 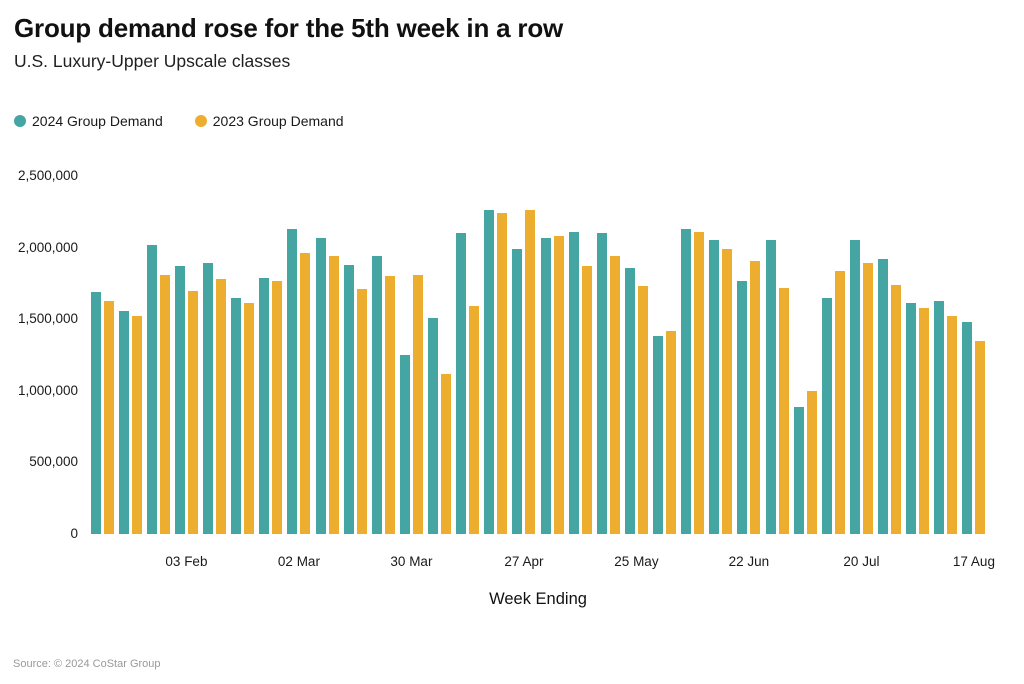 I want to click on legend-item-2023: 2023 Group Demand, so click(x=269, y=121).